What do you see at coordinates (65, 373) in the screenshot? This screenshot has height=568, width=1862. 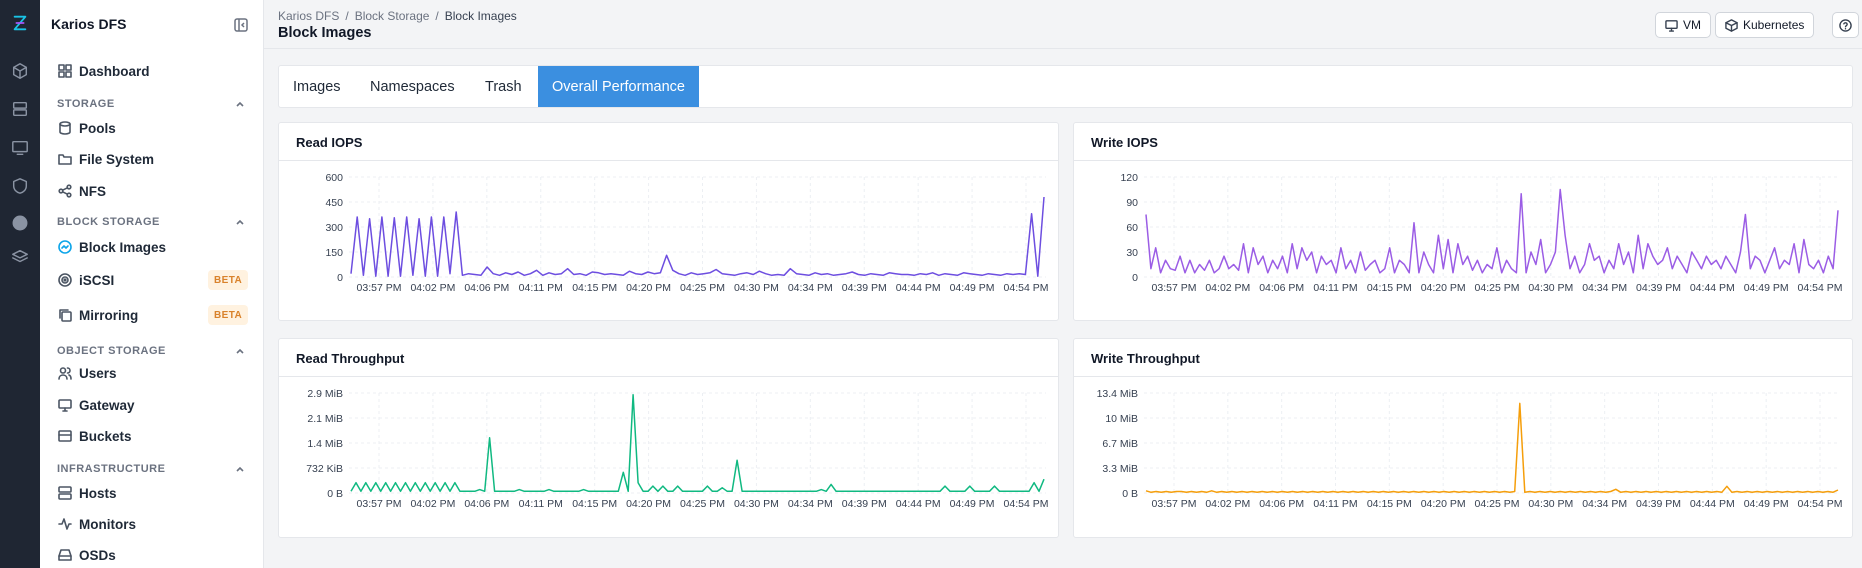 I see `users-icon` at bounding box center [65, 373].